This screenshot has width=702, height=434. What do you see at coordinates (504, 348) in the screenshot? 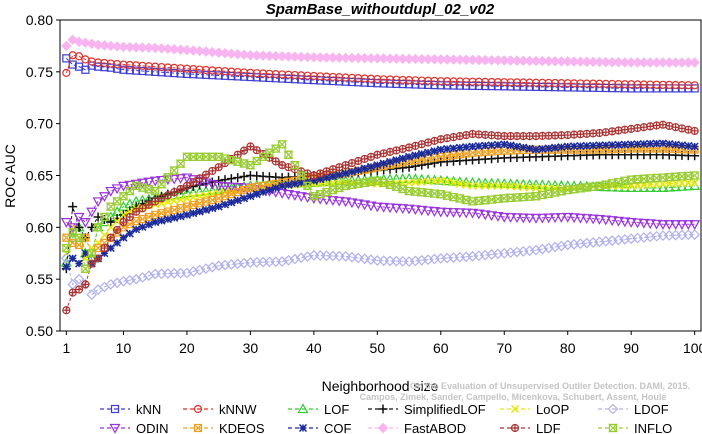
I see `x-tick-label: 70` at bounding box center [504, 348].